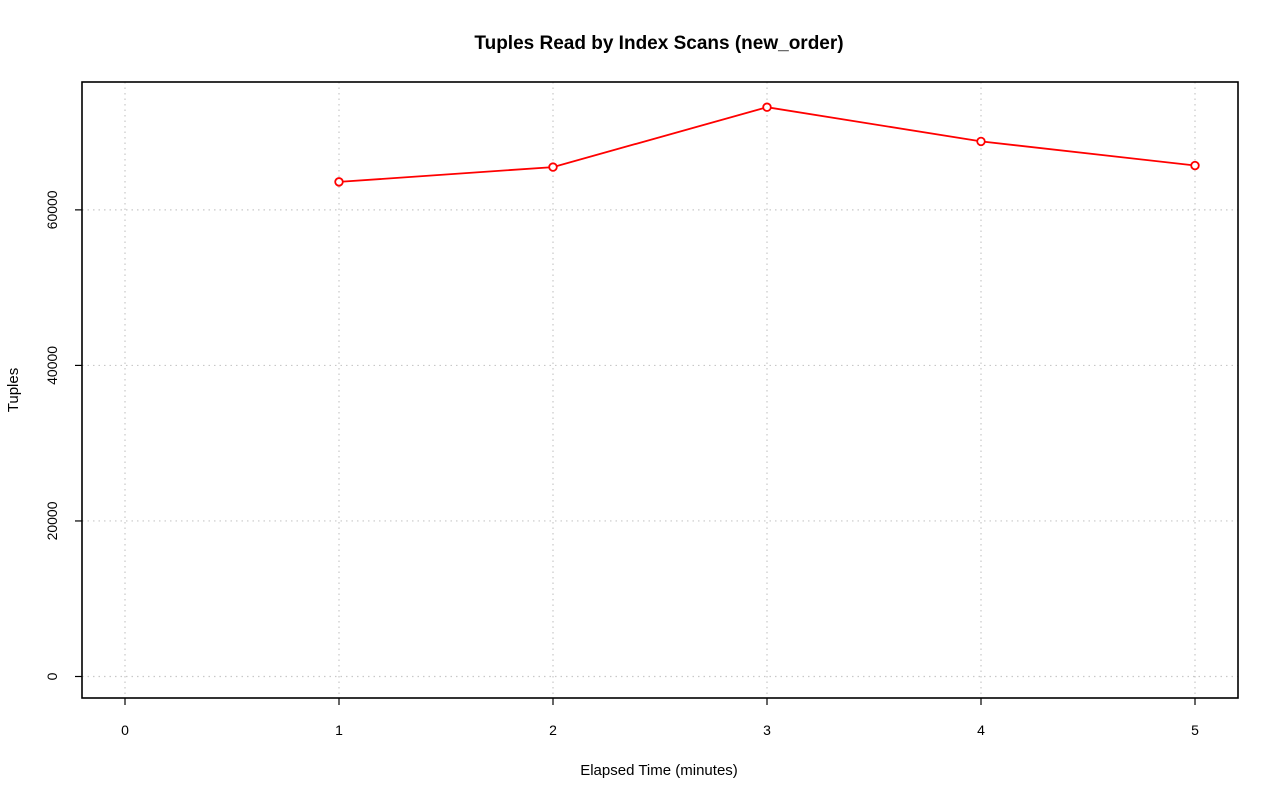 This screenshot has width=1280, height=801. What do you see at coordinates (658, 43) in the screenshot?
I see `chart-title: Tuples Read by Index Scans (new_order)` at bounding box center [658, 43].